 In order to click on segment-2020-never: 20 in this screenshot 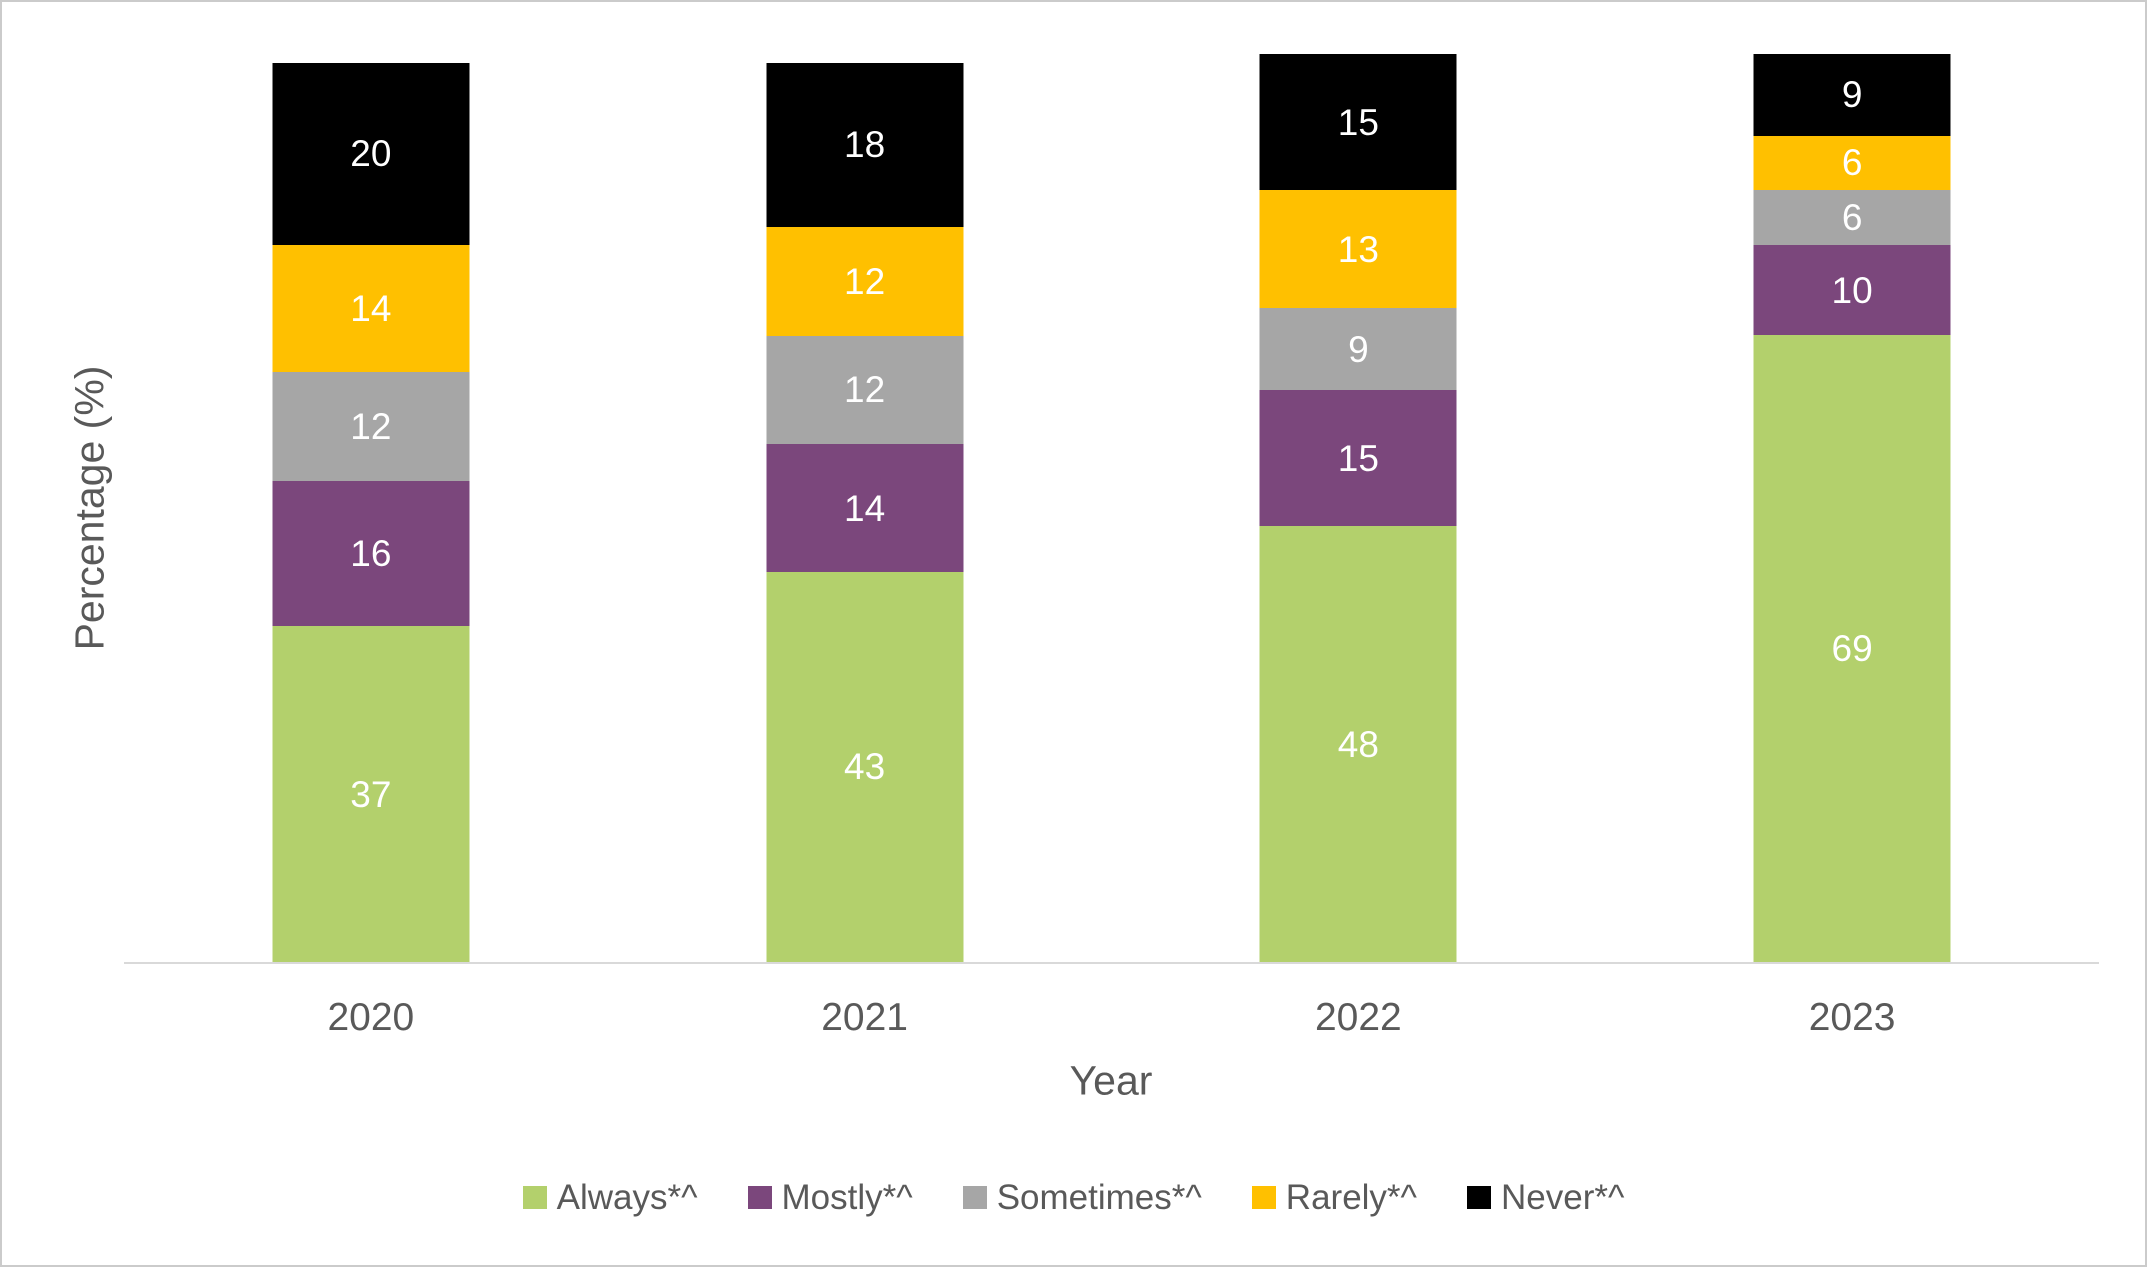, I will do `click(371, 154)`.